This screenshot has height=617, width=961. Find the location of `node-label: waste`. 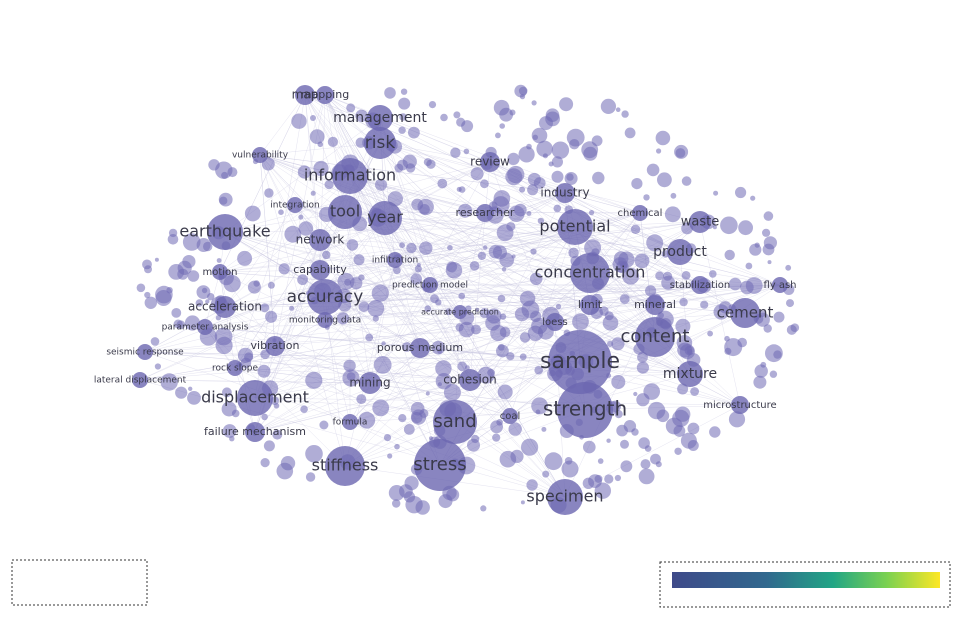

node-label: waste is located at coordinates (700, 222).